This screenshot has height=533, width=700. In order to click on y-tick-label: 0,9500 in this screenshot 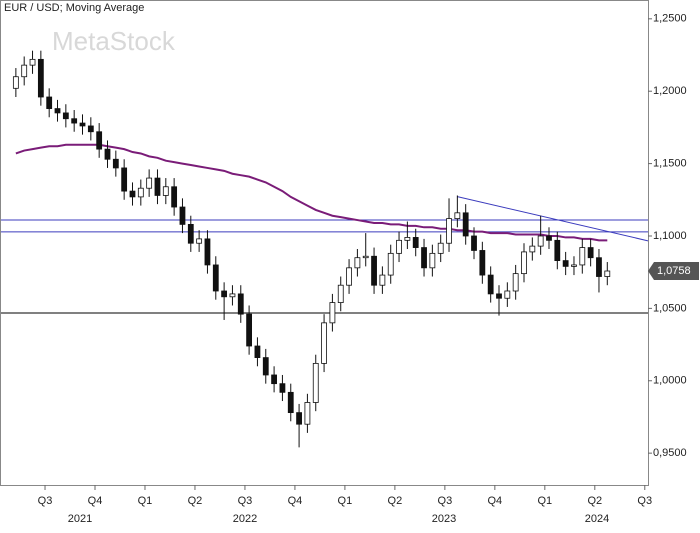, I will do `click(670, 453)`.